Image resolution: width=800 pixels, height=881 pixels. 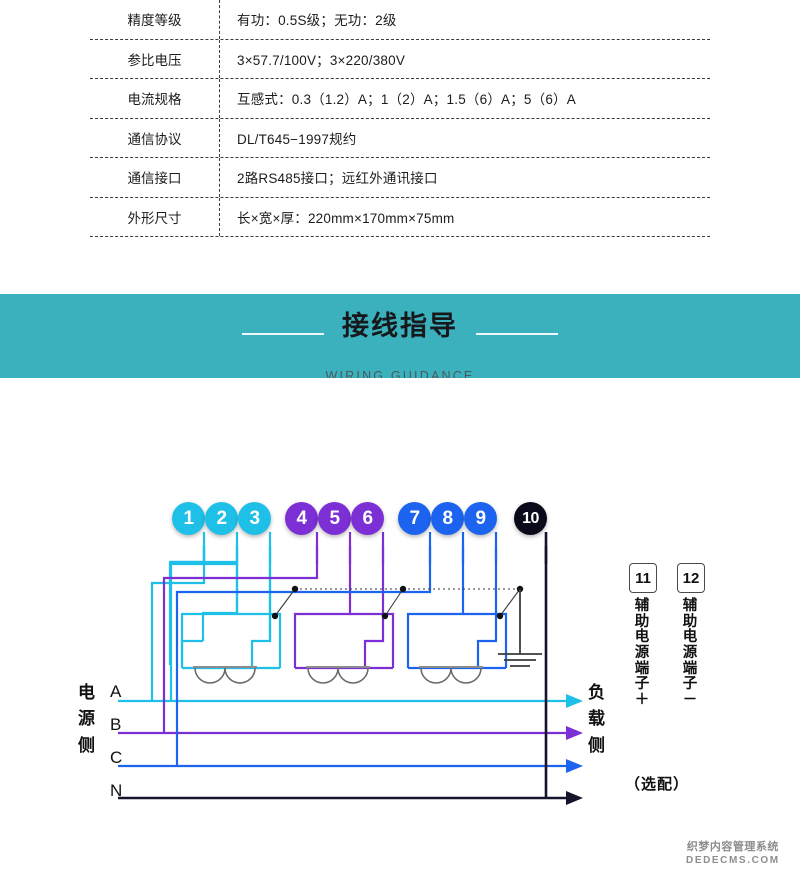 What do you see at coordinates (690, 621) in the screenshot?
I see `aux-terminal-12-text-char: 助` at bounding box center [690, 621].